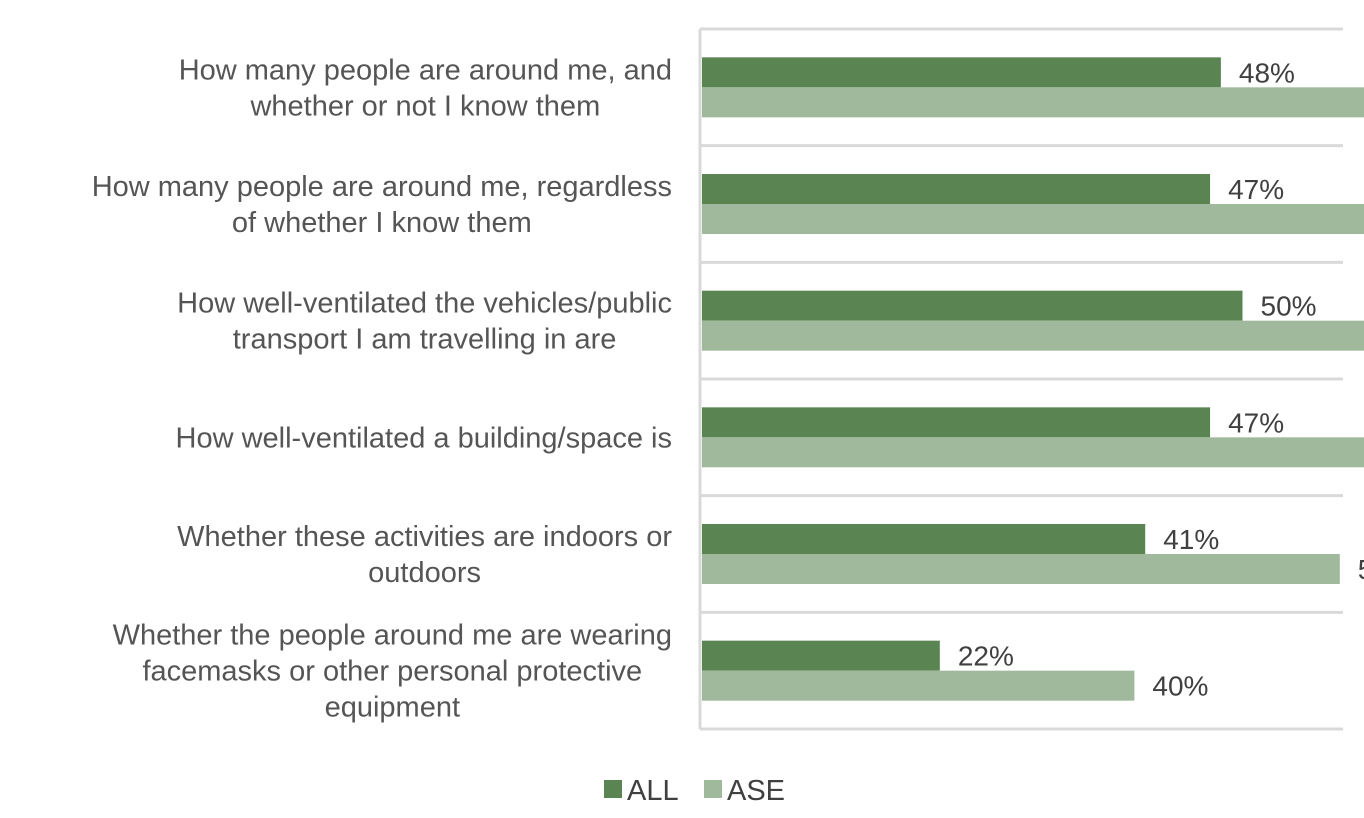 The height and width of the screenshot is (818, 1364). Describe the element at coordinates (653, 791) in the screenshot. I see `legend-label-all: ALL` at that location.